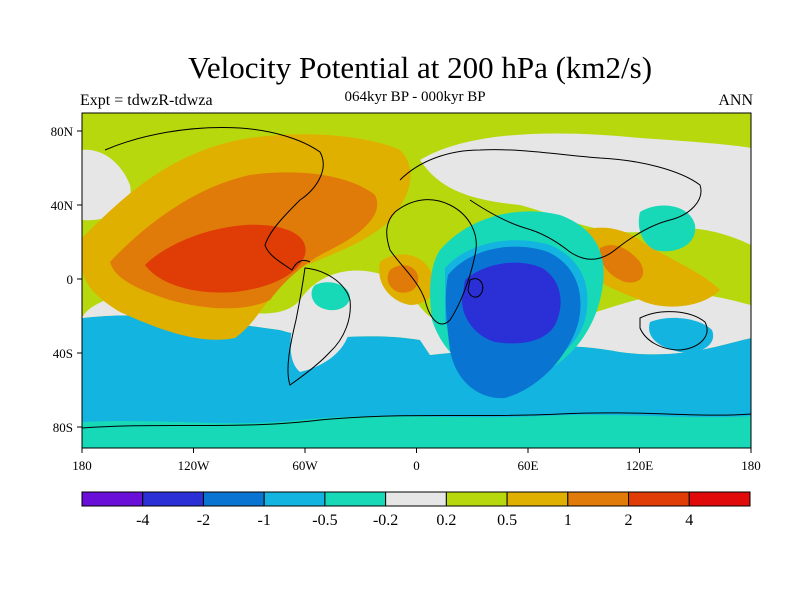 The image size is (800, 600). Describe the element at coordinates (203, 520) in the screenshot. I see `colorbar-label: -2` at that location.